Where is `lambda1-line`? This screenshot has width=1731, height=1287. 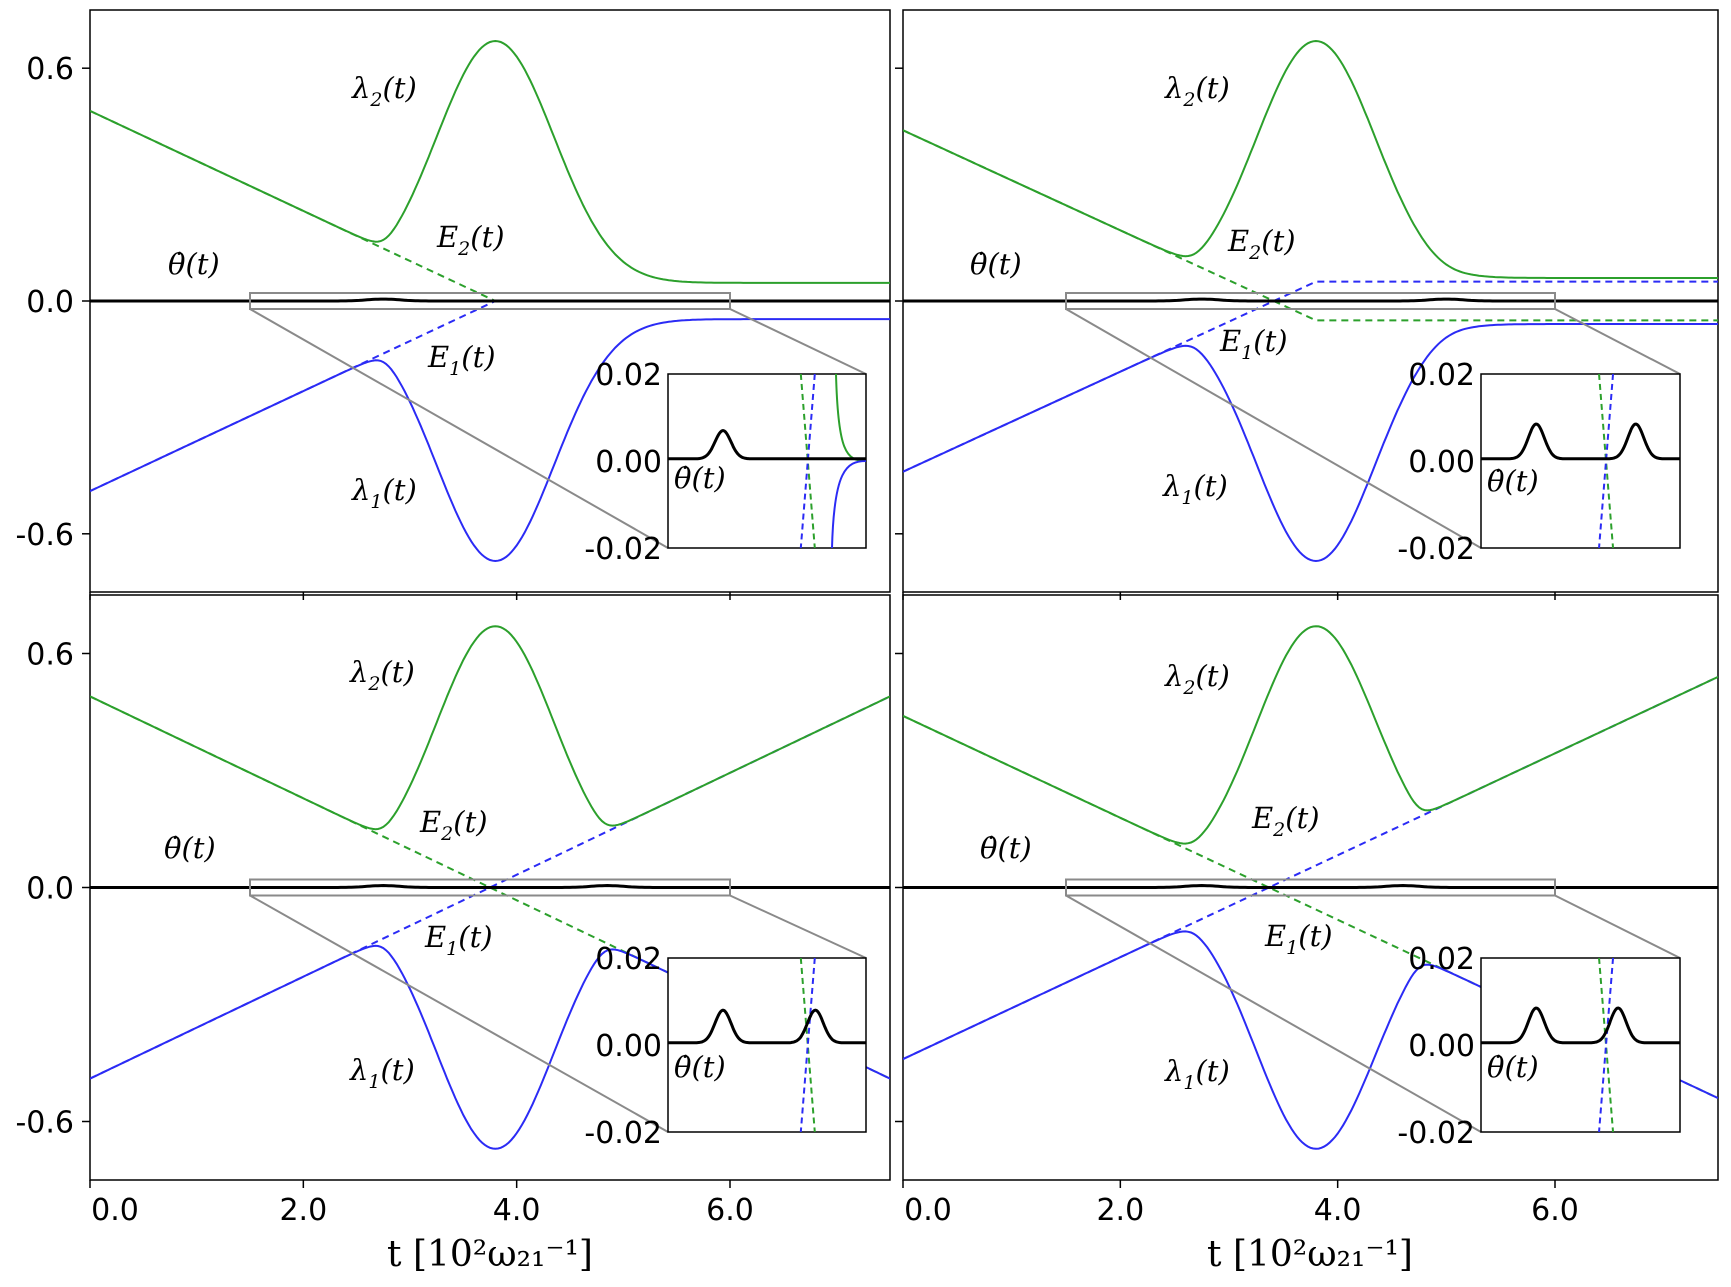 lambda1-line is located at coordinates (490, 440).